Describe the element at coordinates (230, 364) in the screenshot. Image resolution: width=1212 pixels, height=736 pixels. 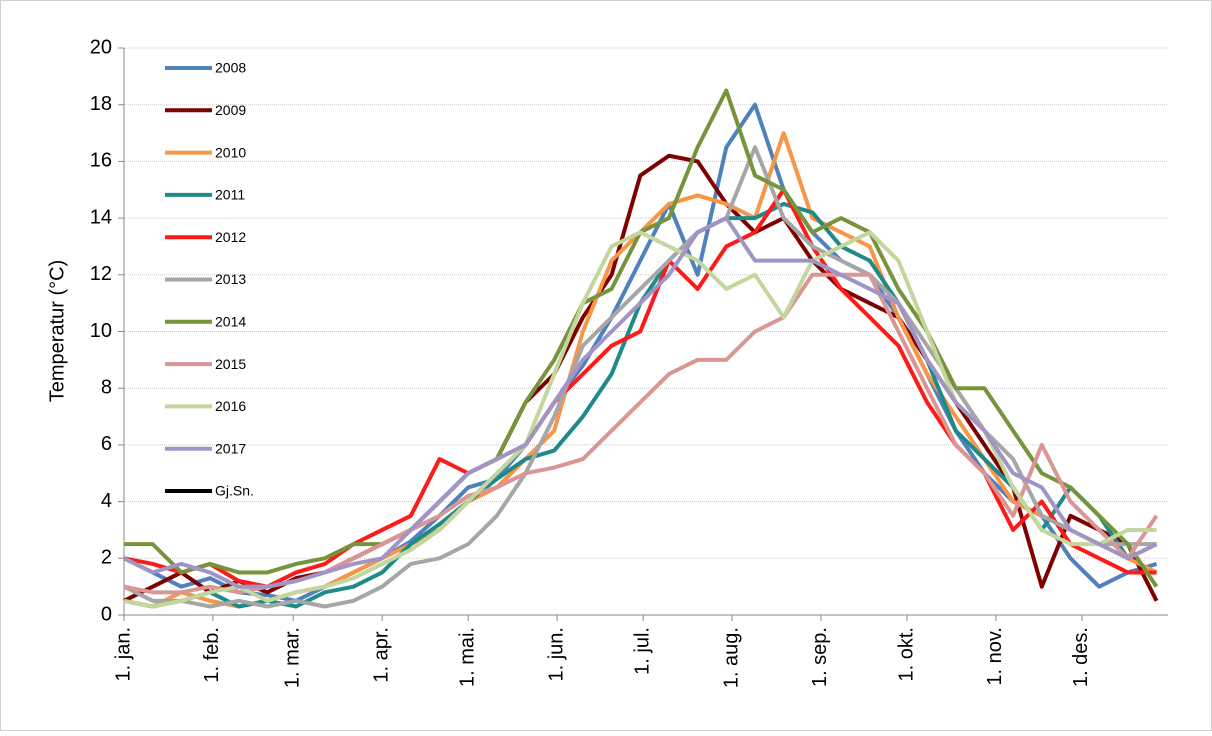
I see `legend-label: 2015` at that location.